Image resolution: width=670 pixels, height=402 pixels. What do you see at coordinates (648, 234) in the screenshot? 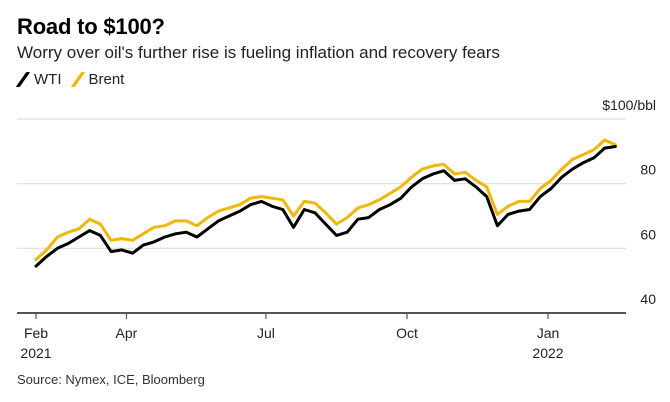
I see `y-tick-label-60: 60` at bounding box center [648, 234].